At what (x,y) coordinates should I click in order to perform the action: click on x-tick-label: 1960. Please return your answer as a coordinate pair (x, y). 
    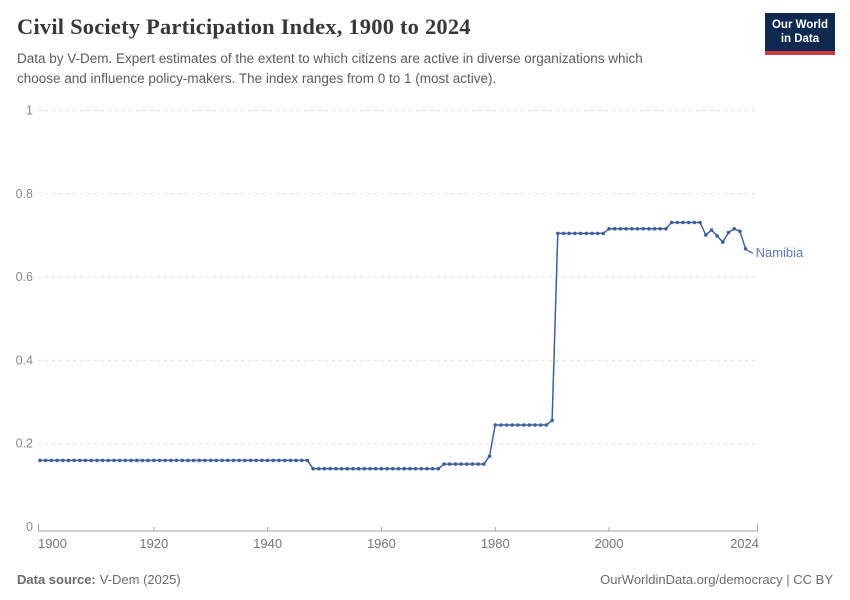
    Looking at the image, I should click on (381, 543).